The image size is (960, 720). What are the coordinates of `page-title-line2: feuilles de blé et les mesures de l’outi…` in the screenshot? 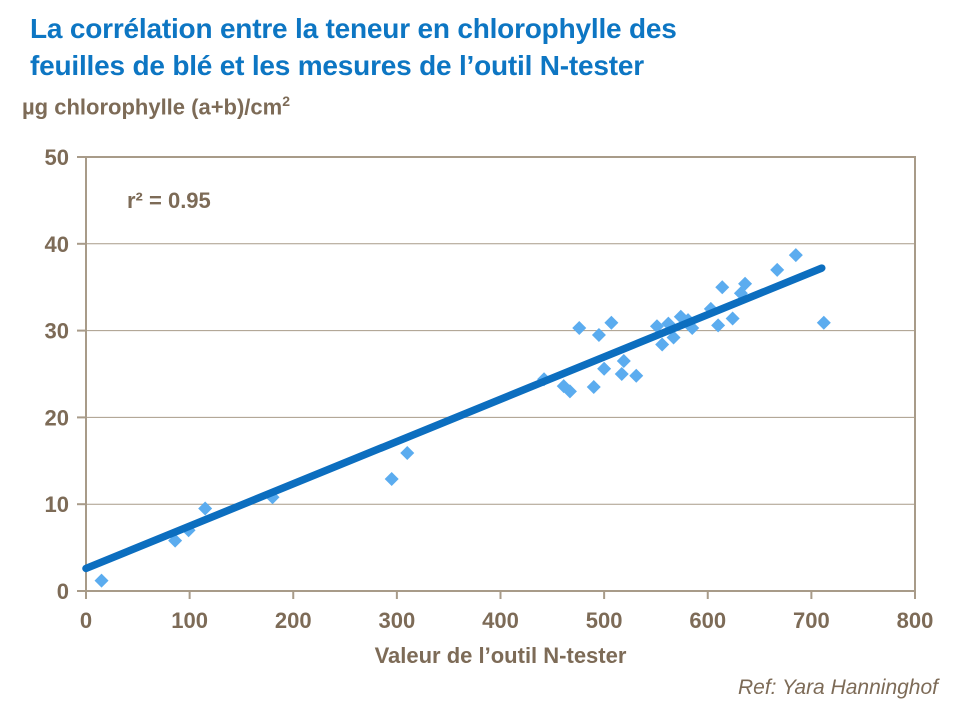 It's located at (337, 65).